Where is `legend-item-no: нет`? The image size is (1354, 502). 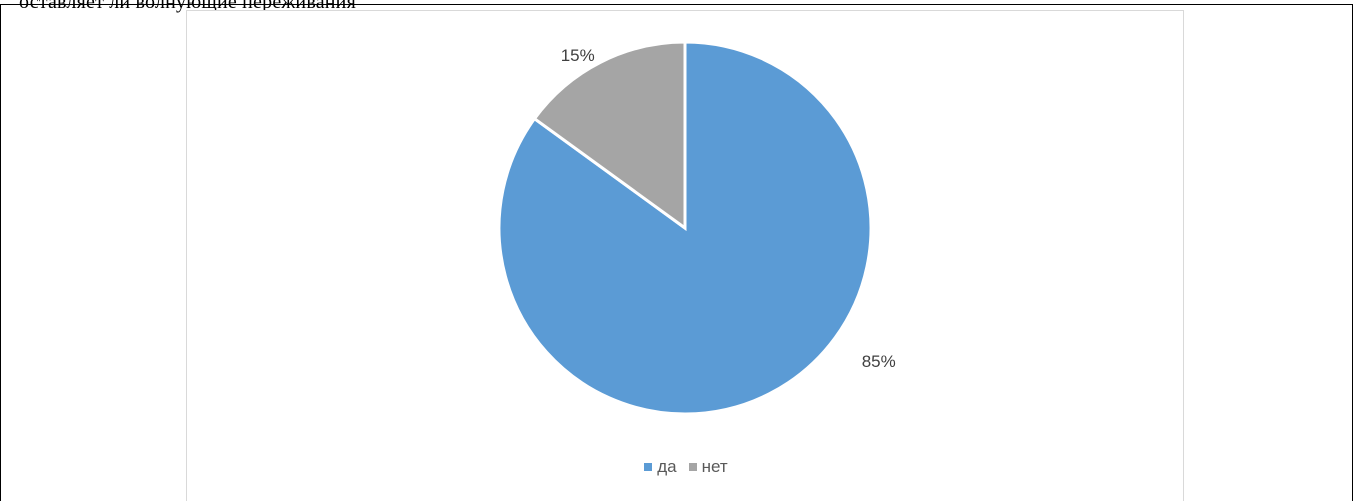 legend-item-no: нет is located at coordinates (708, 467).